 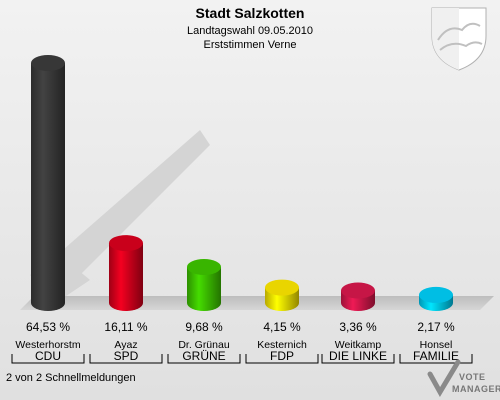 I want to click on candidate-label: Dr. Grünau, so click(x=204, y=345).